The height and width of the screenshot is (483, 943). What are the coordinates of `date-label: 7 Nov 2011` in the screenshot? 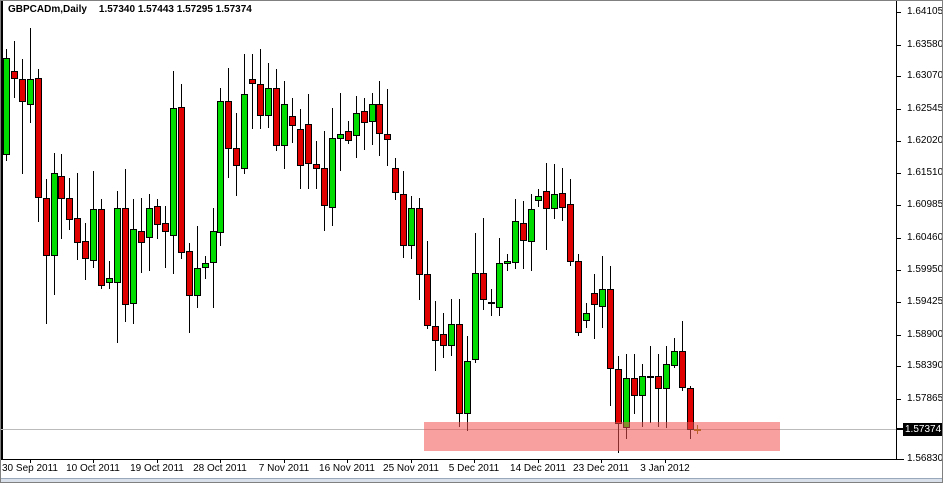 It's located at (284, 468).